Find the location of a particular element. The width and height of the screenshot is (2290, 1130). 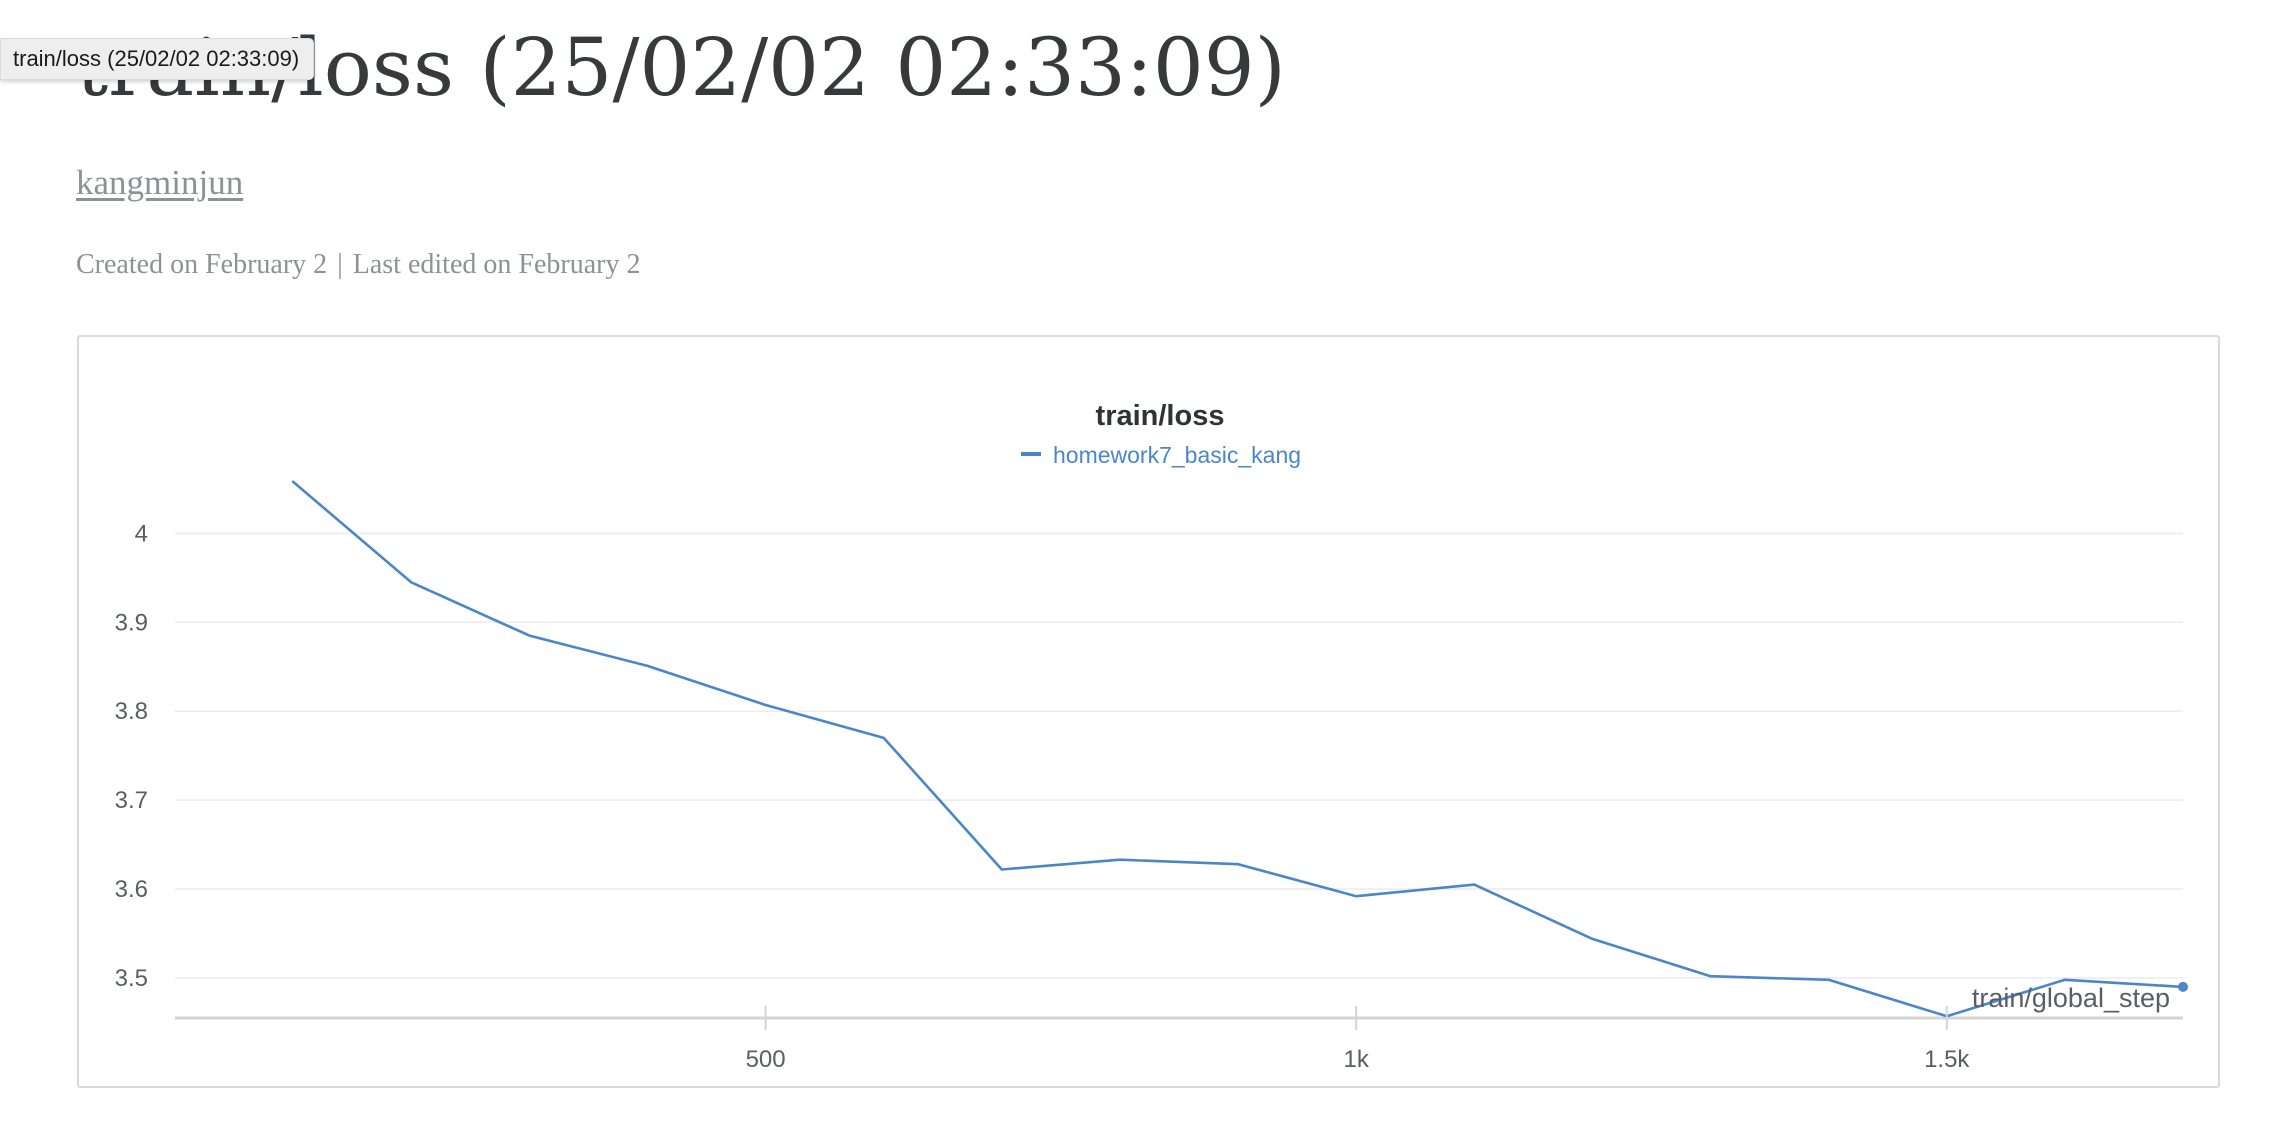

y-tick-label: 3.9 is located at coordinates (131, 622).